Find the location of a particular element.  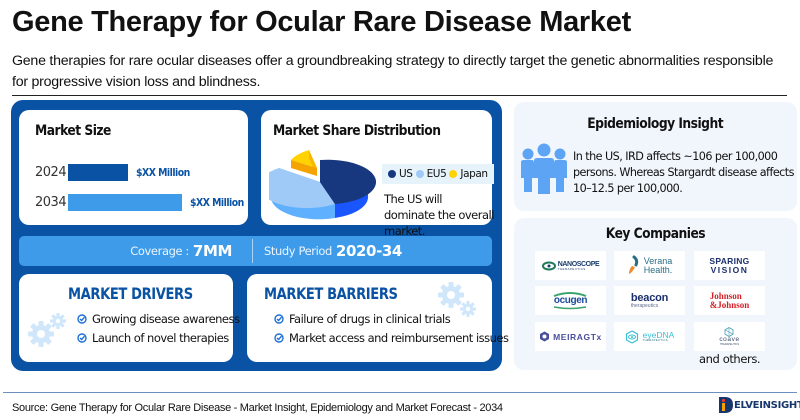

logo-subtext: Health. is located at coordinates (658, 269).